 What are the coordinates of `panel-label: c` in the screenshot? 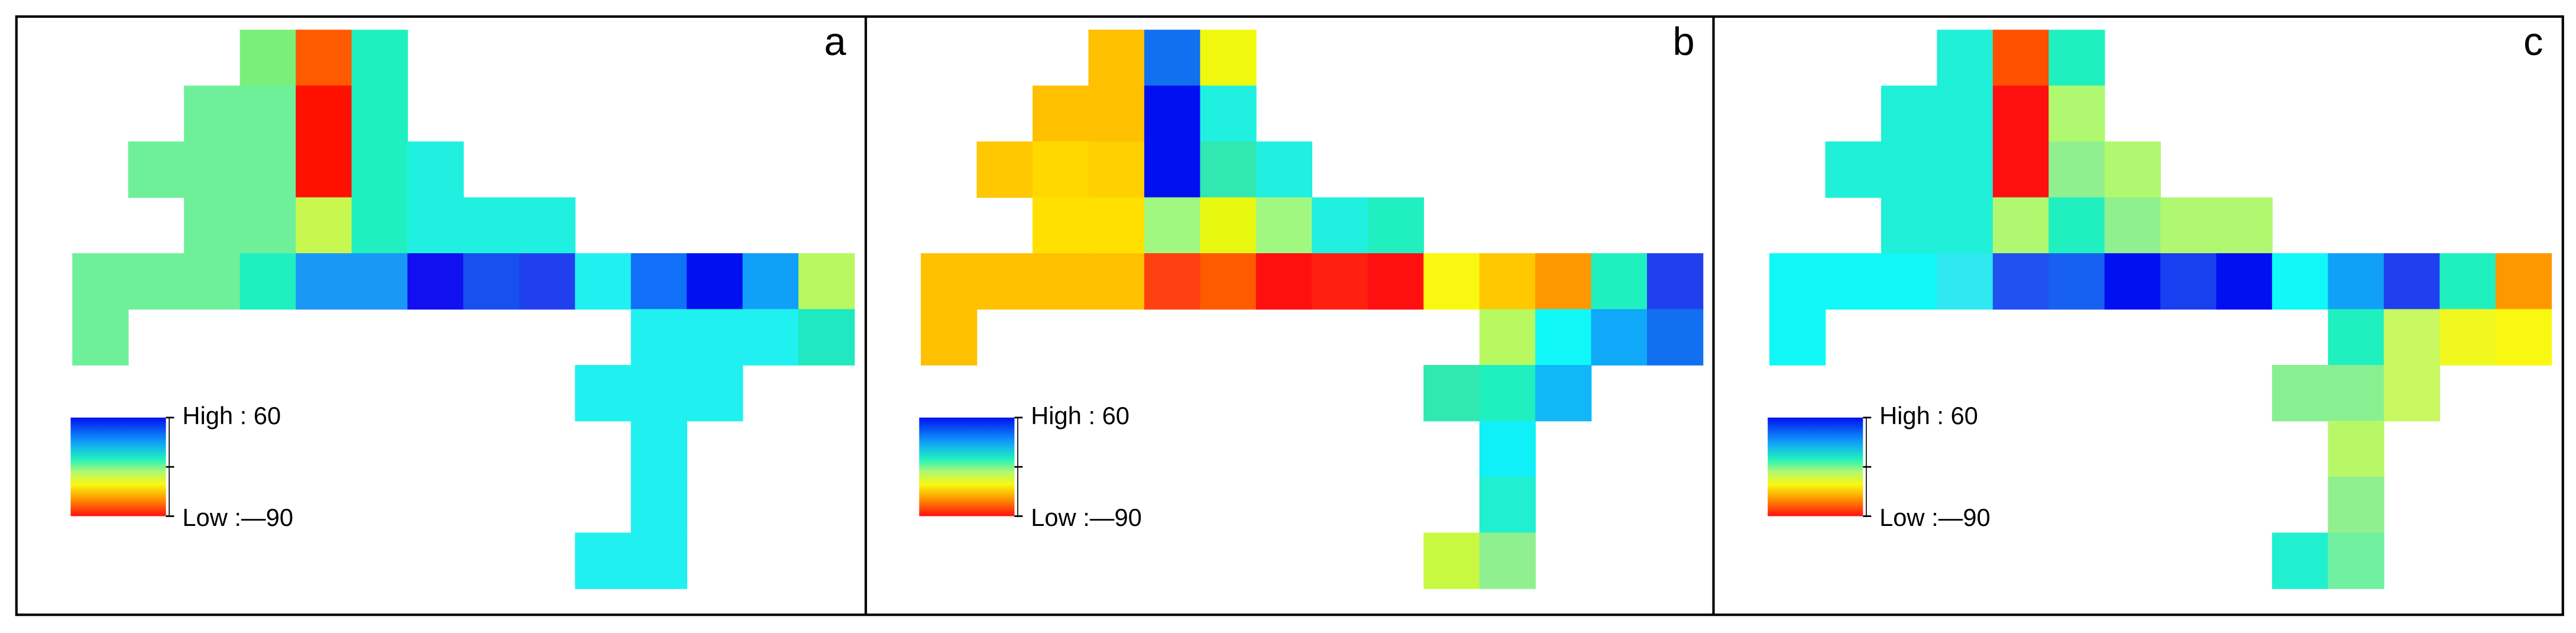 It's located at (2533, 42).